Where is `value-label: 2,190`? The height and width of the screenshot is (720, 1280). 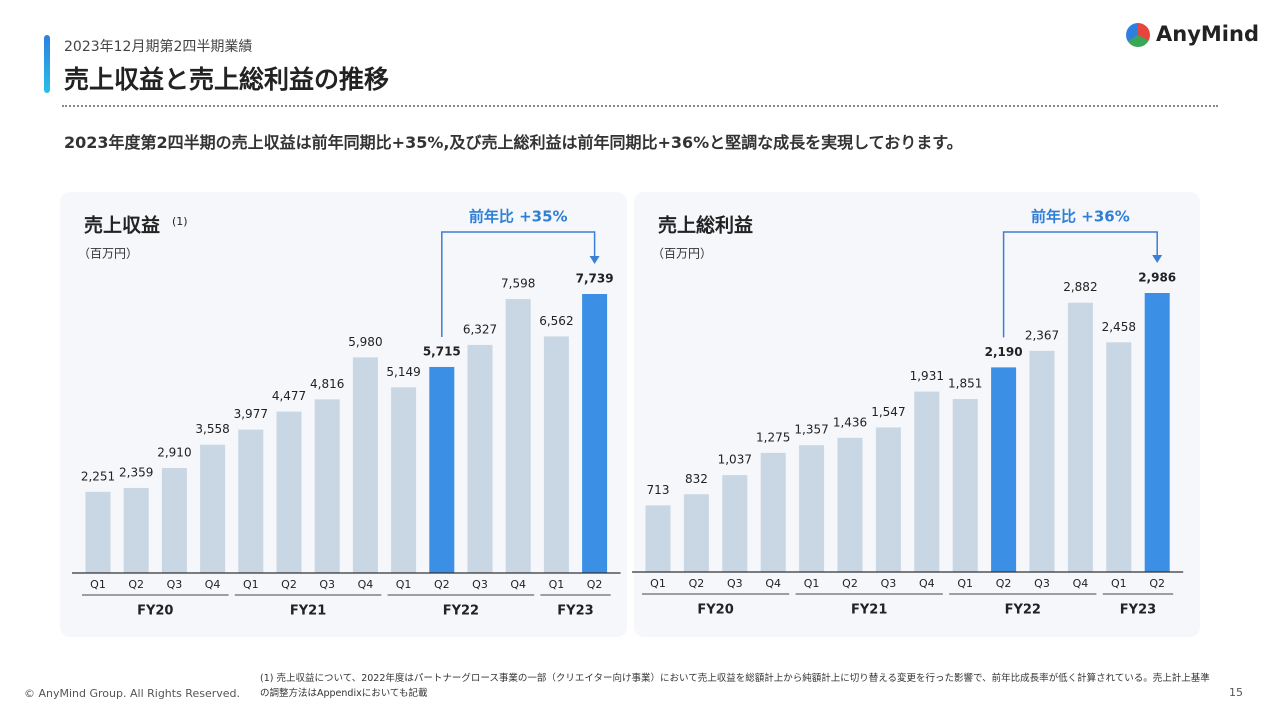
value-label: 2,190 is located at coordinates (1004, 352).